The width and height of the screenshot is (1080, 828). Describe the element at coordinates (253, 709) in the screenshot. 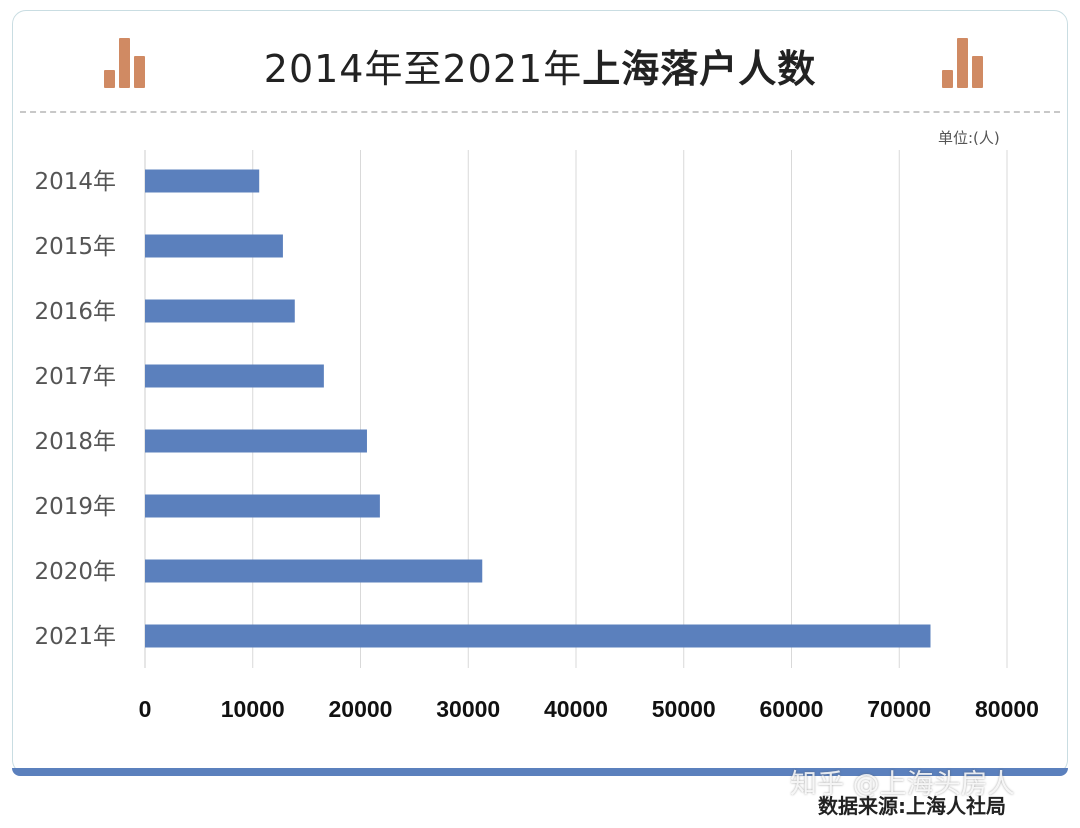

I see `x-tick-label: 10000` at that location.